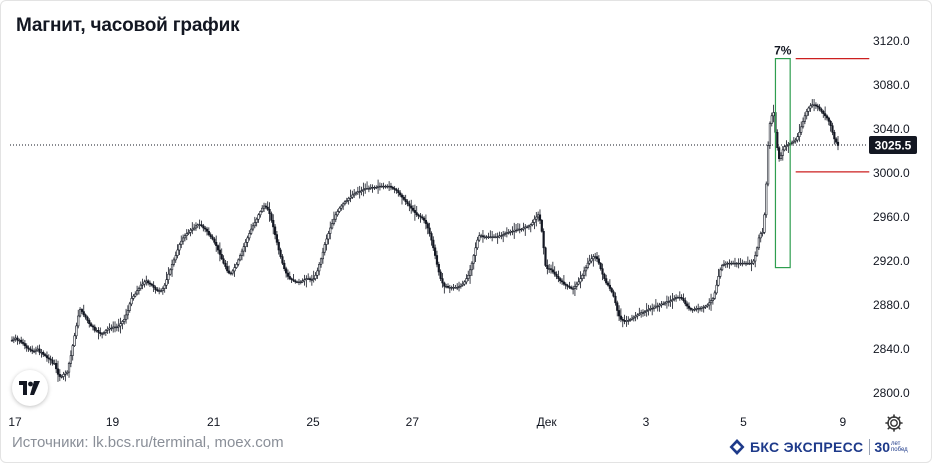 The height and width of the screenshot is (463, 932). I want to click on x-tick-label: 21, so click(214, 422).